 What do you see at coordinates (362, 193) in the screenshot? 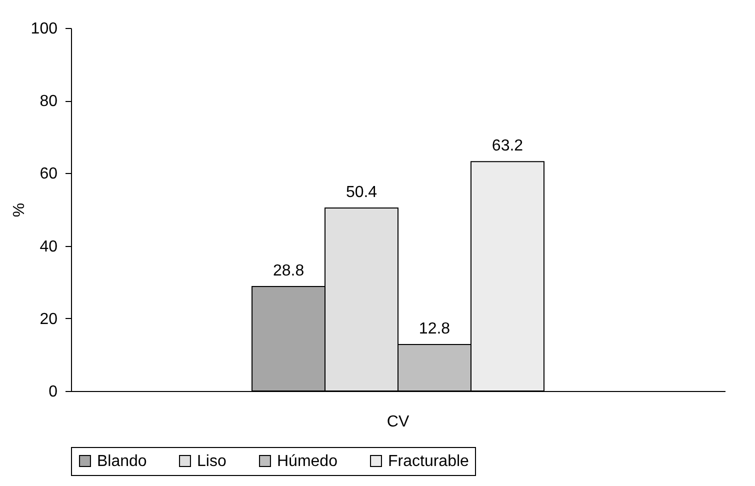
I see `data-label: 50.4` at bounding box center [362, 193].